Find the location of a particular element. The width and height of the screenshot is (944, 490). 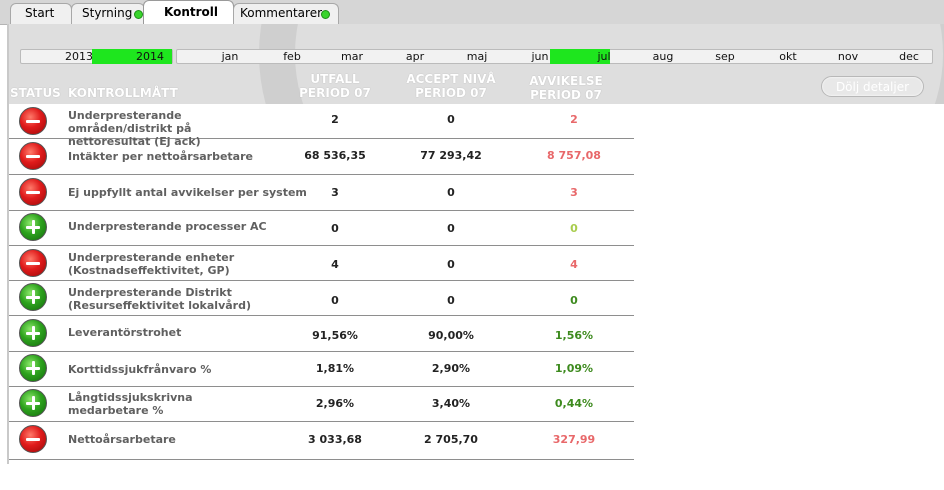

table-row: Korttidssjukfrånvaro % 1,81% 2,90% 1,09% is located at coordinates (321, 369).